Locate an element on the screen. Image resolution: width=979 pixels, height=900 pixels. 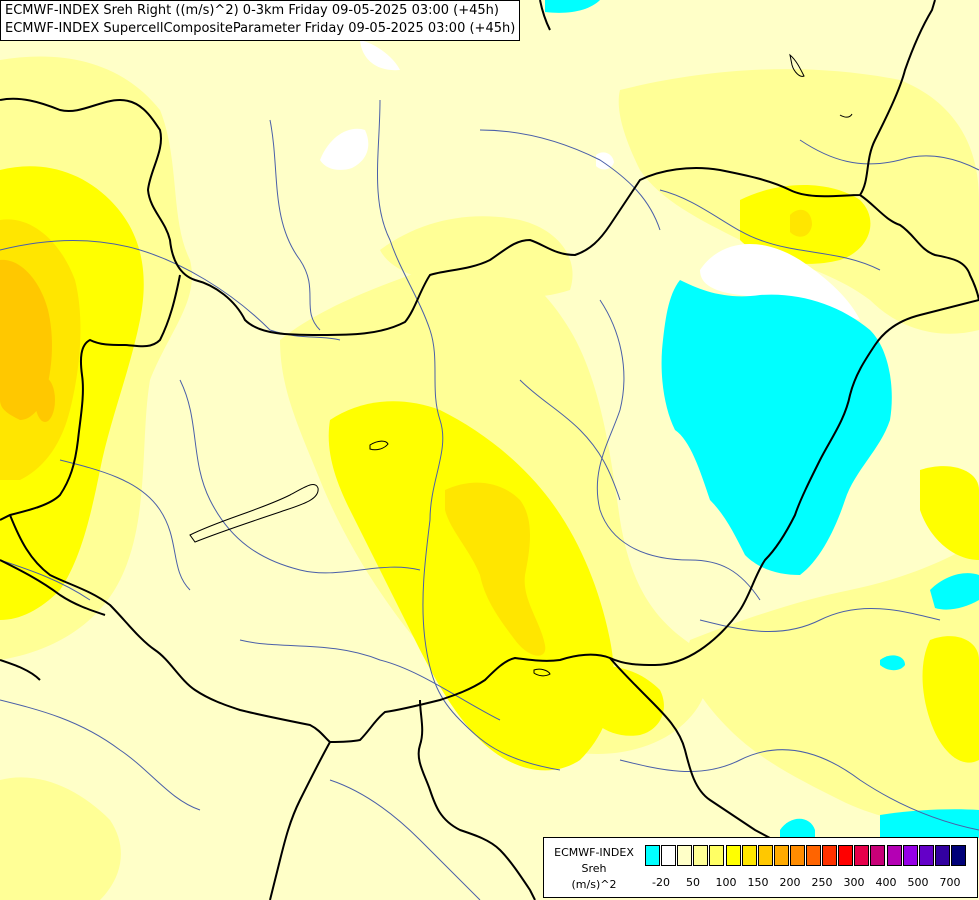
legend-model-label: ECMWF-INDEX is located at coordinates (594, 852).